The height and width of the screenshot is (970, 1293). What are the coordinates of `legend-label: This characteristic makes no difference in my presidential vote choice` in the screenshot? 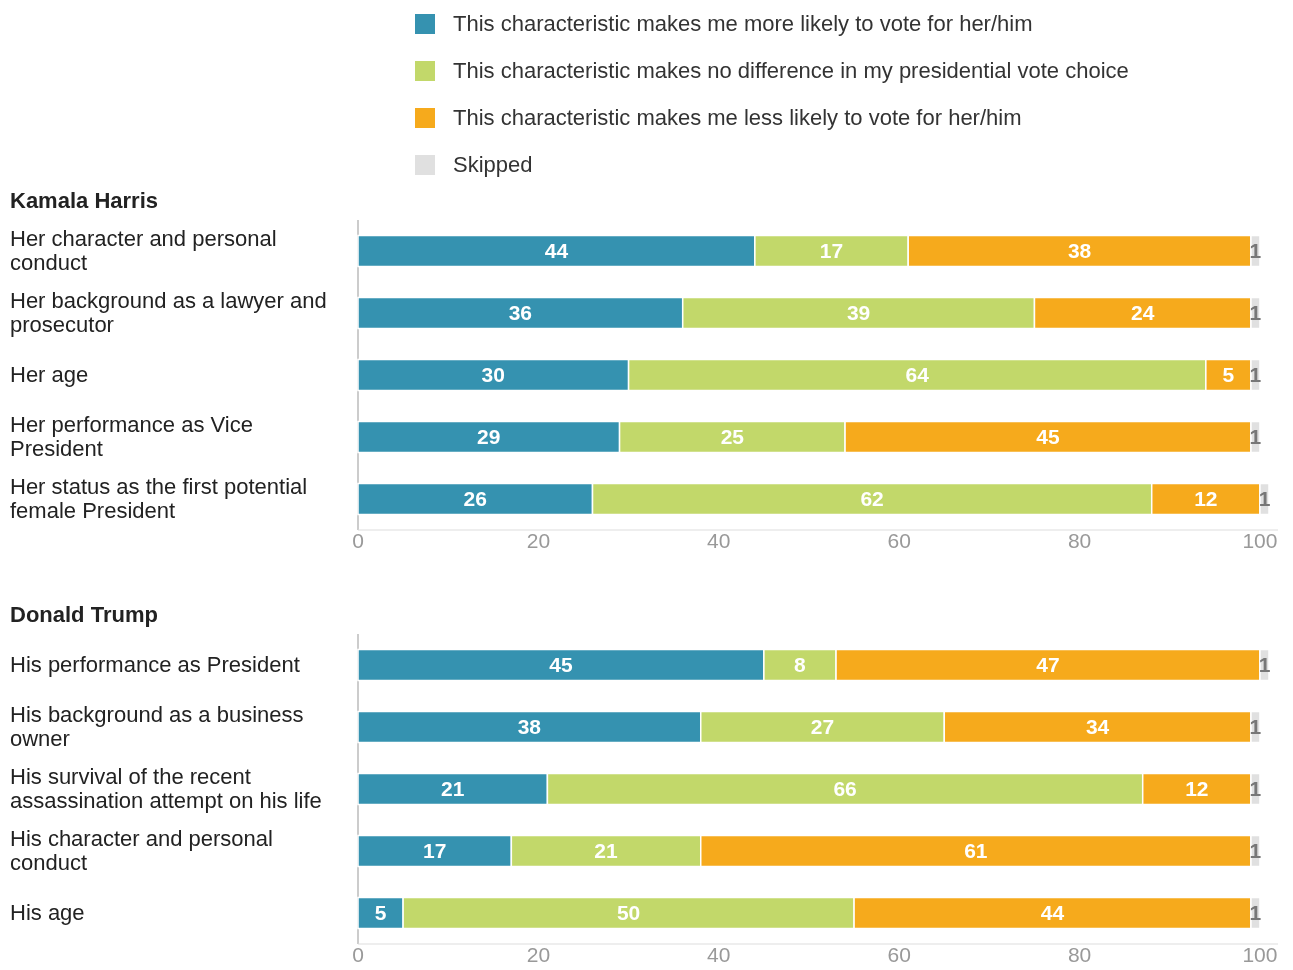 It's located at (791, 70).